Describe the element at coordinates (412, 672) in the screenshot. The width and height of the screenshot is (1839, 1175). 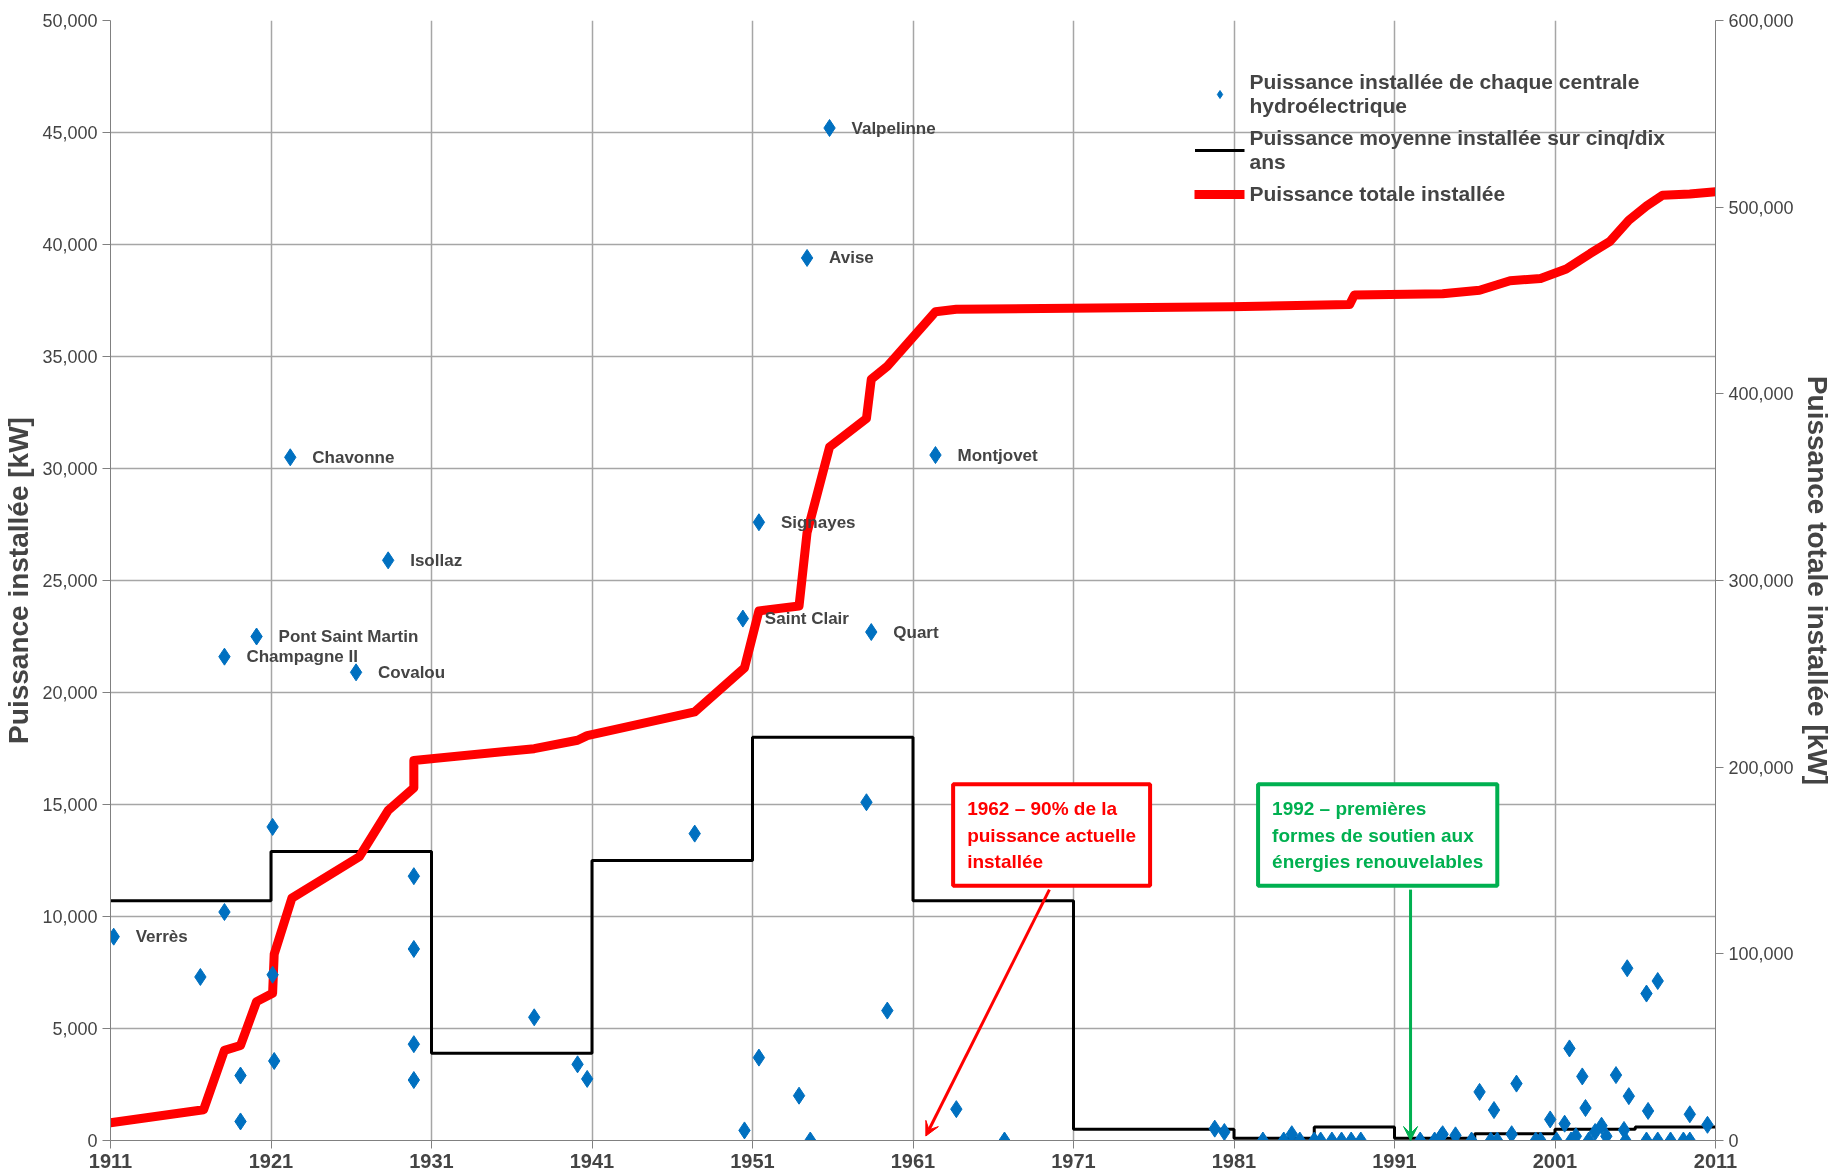
I see `annotation: Covalou` at that location.